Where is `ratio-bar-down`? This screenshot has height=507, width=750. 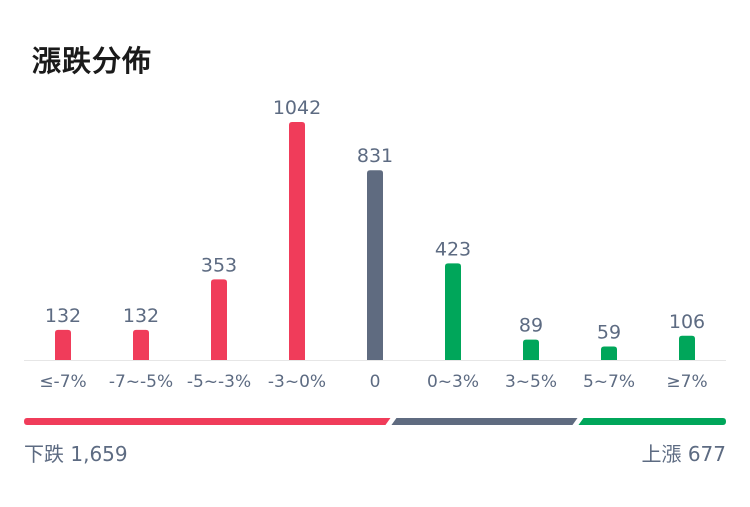 ratio-bar-down is located at coordinates (207, 421).